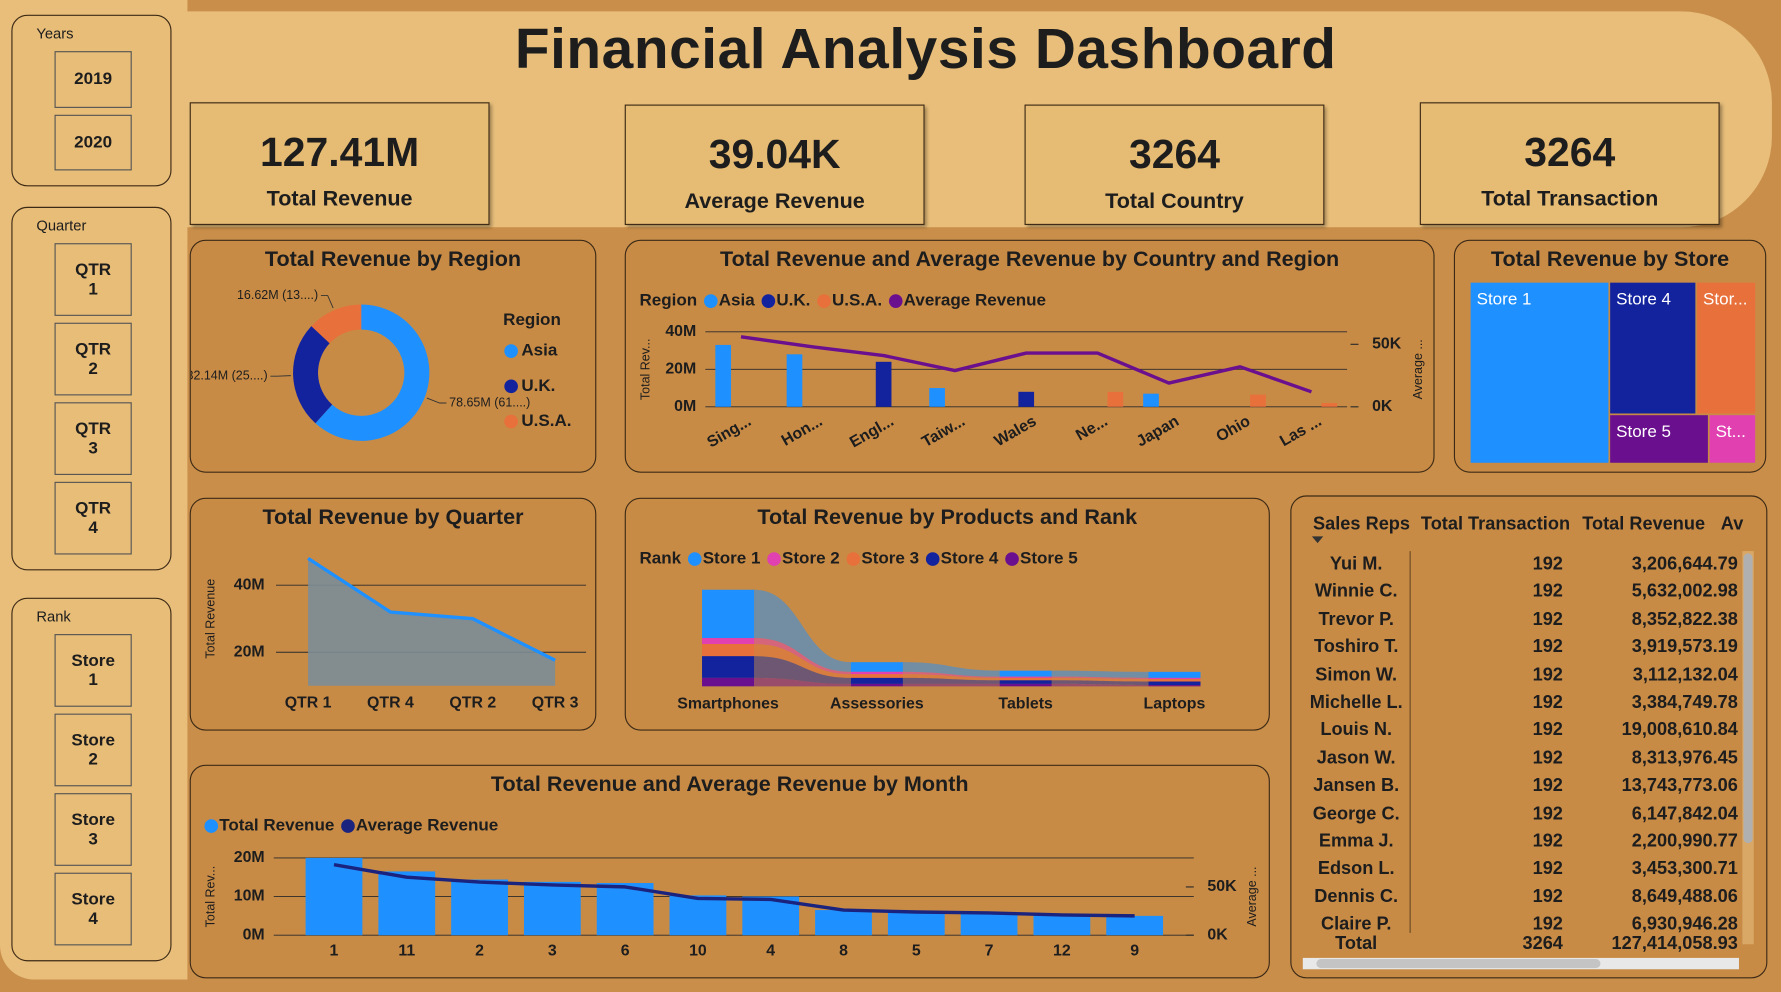 The height and width of the screenshot is (992, 1781). I want to click on x-tick-label: Ohio, so click(1233, 429).